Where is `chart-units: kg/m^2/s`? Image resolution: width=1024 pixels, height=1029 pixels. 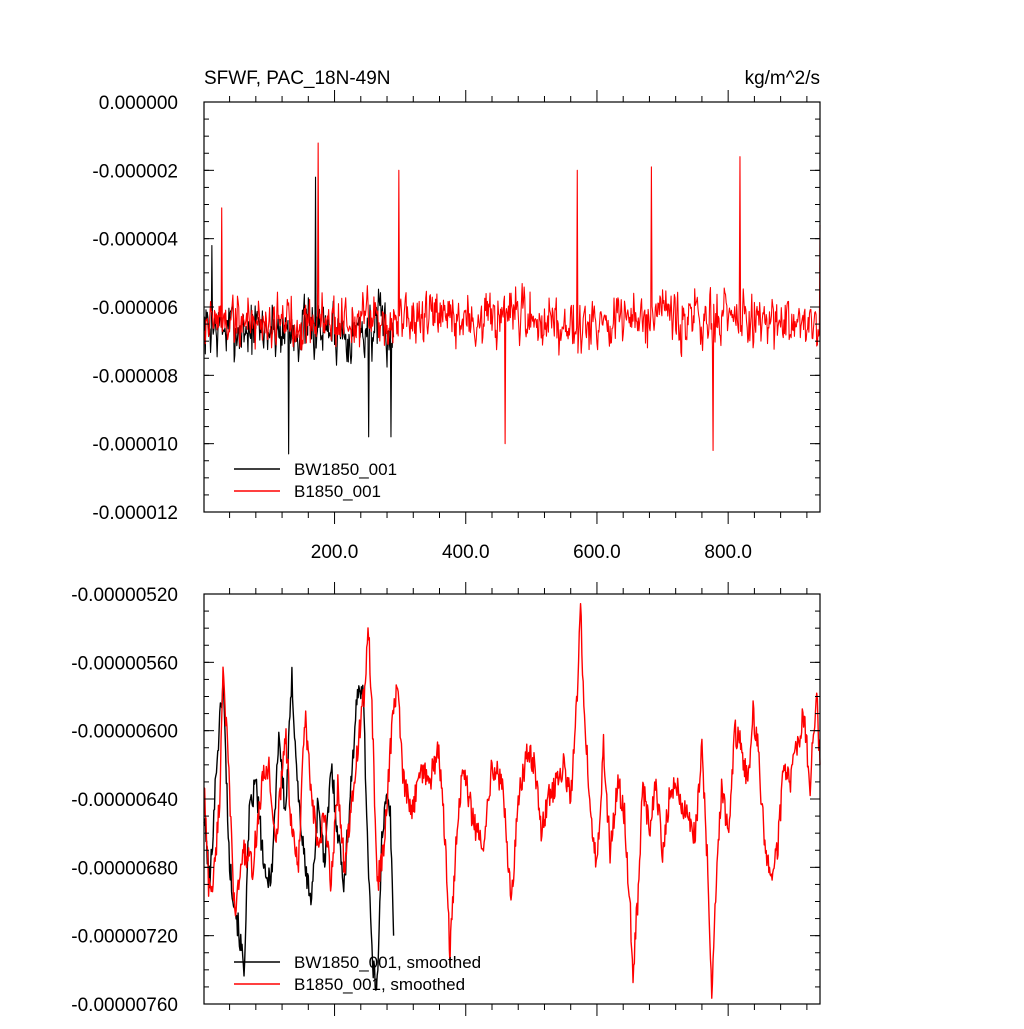
chart-units: kg/m^2/s is located at coordinates (782, 78).